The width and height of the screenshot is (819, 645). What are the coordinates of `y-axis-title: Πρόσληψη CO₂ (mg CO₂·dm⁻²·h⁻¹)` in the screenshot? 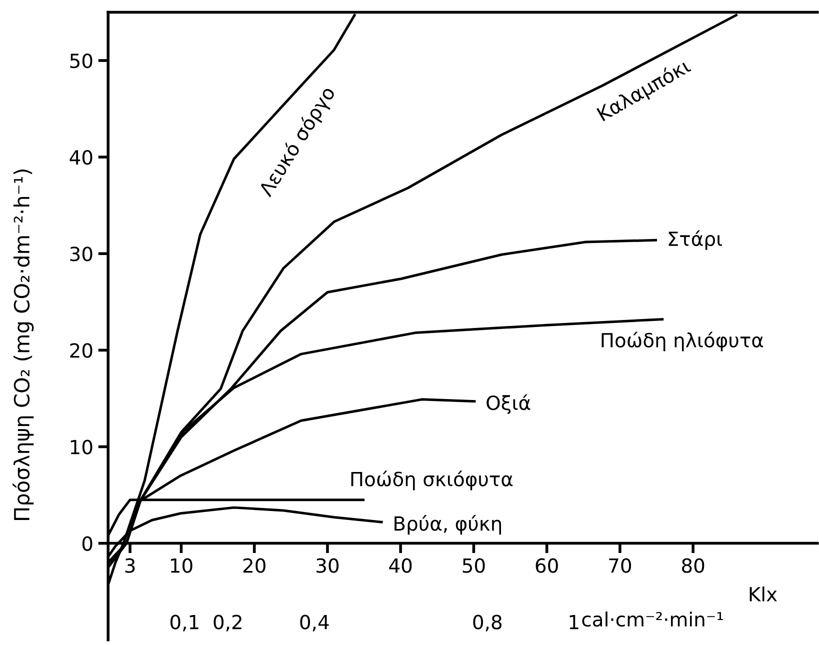 It's located at (23, 345).